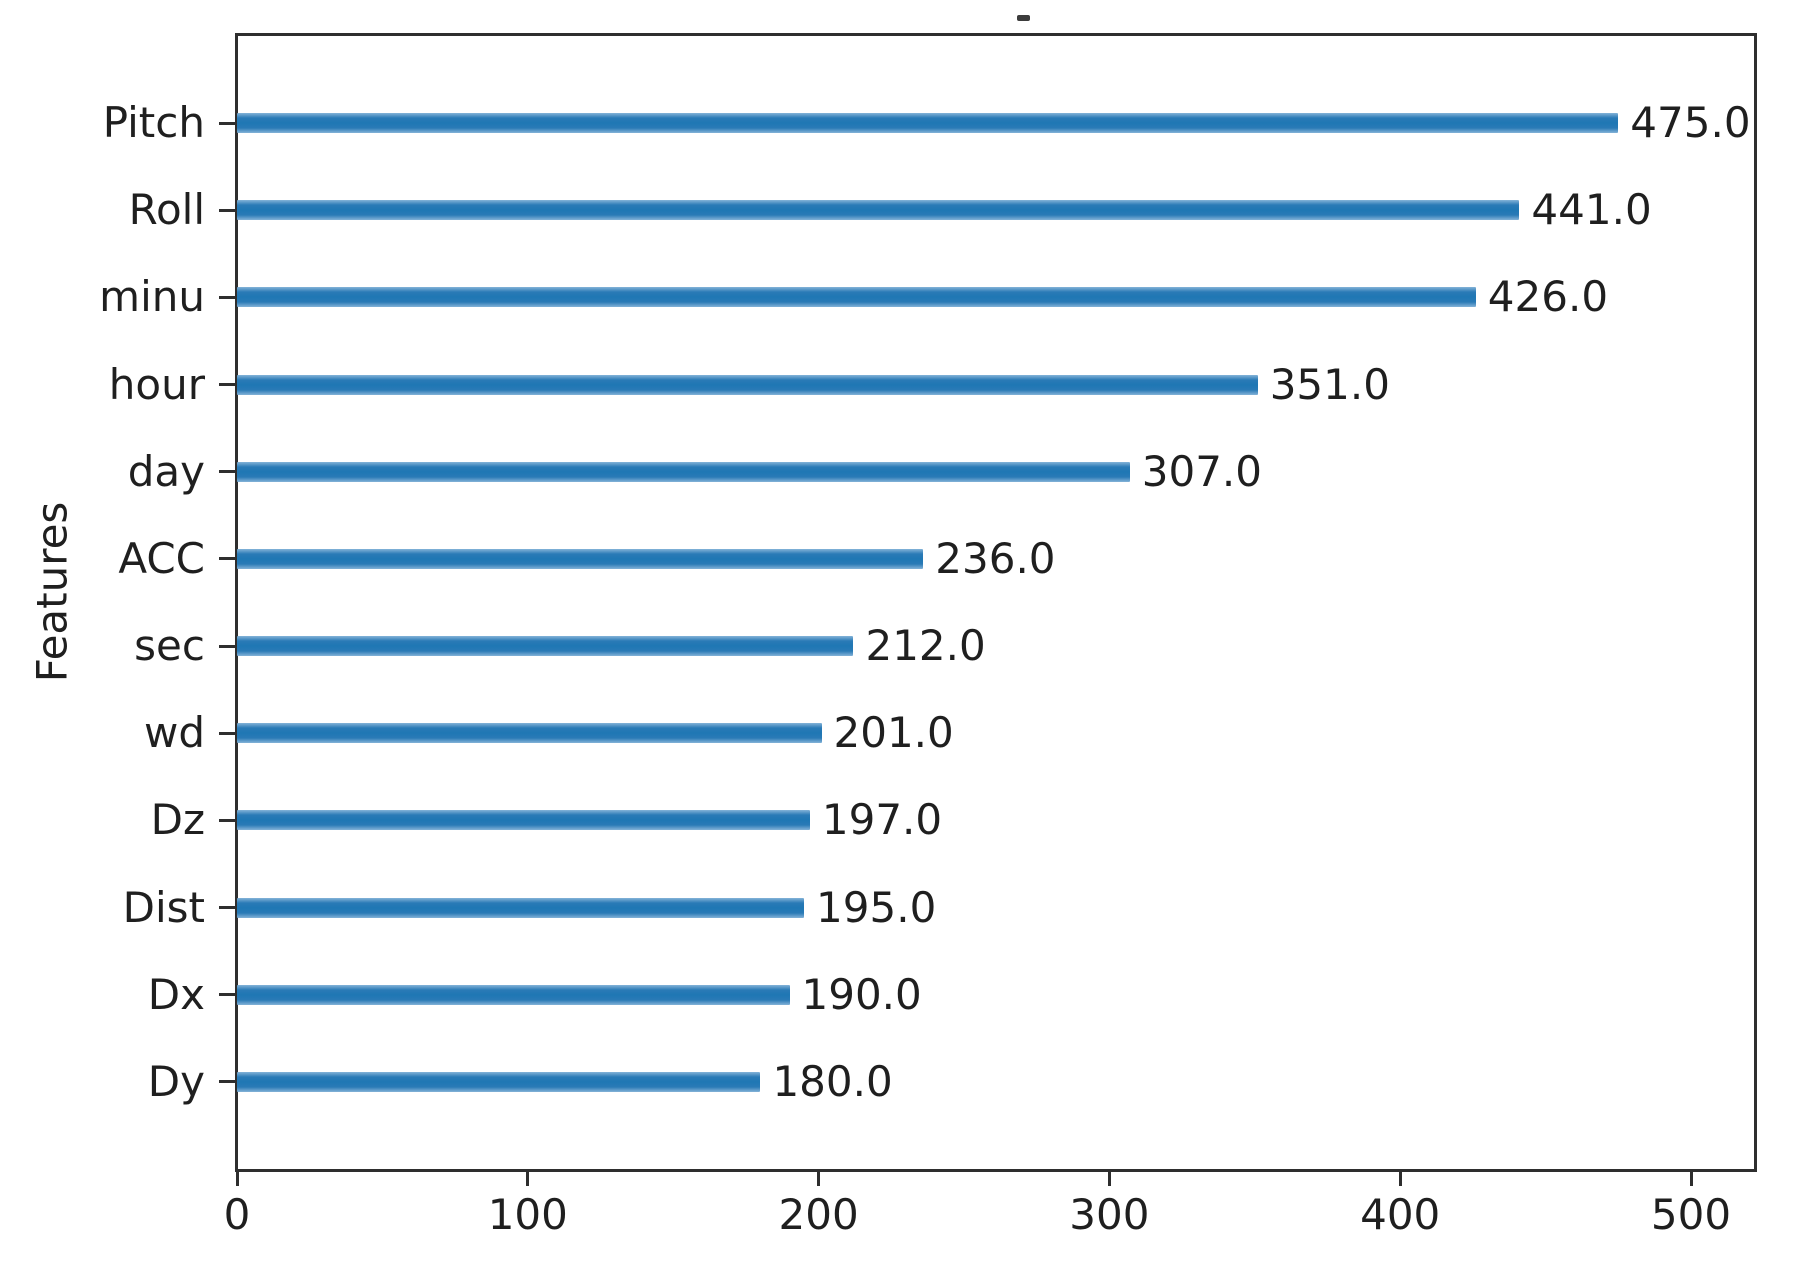 The image size is (1801, 1265). Describe the element at coordinates (152, 297) in the screenshot. I see `y-tick-label-minu: minu` at that location.